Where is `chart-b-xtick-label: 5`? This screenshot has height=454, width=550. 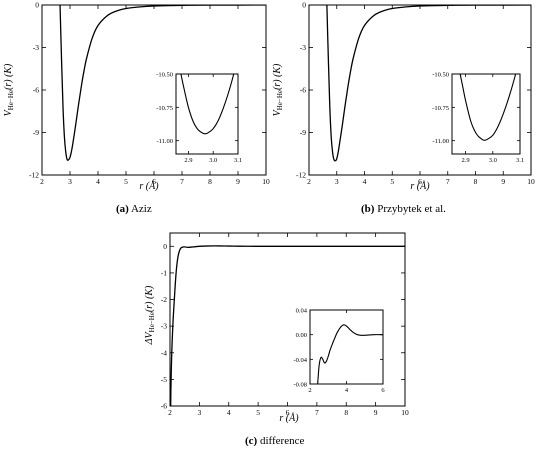 chart-b-xtick-label: 5 is located at coordinates (392, 181).